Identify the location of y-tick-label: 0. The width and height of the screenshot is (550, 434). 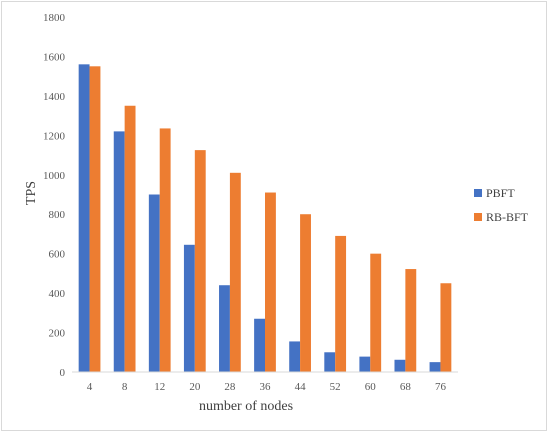
(63, 373).